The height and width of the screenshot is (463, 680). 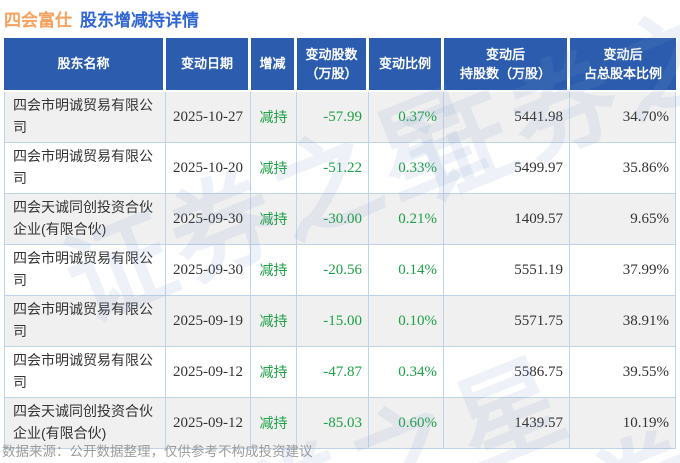 I want to click on cell-change-ratio: 0.10%, so click(x=406, y=321).